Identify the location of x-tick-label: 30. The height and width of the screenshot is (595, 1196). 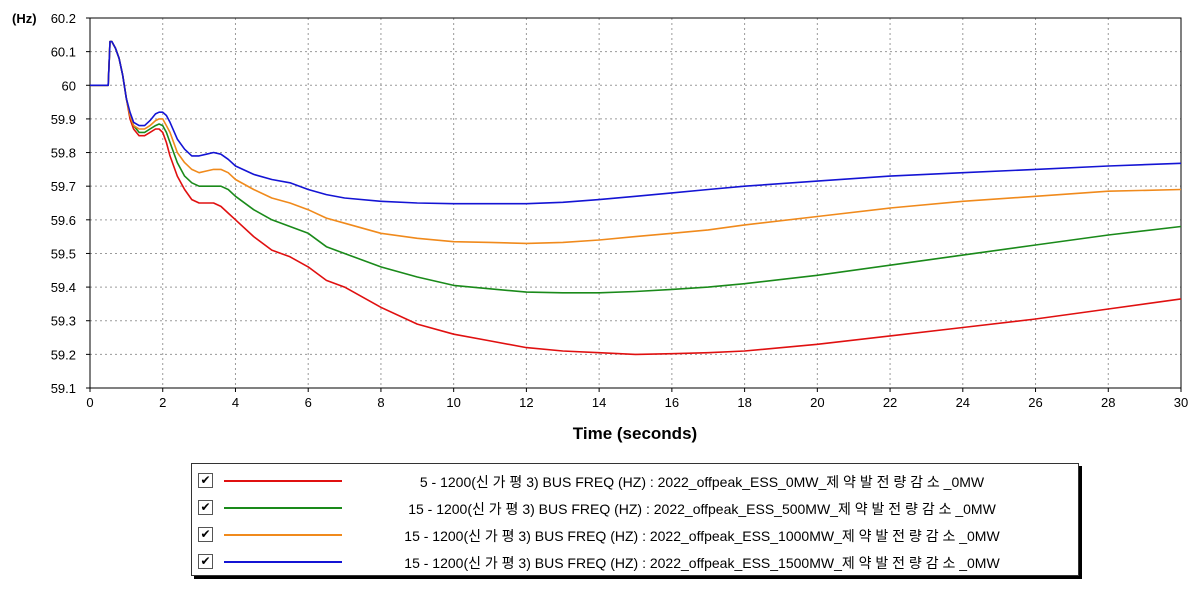
(1181, 402).